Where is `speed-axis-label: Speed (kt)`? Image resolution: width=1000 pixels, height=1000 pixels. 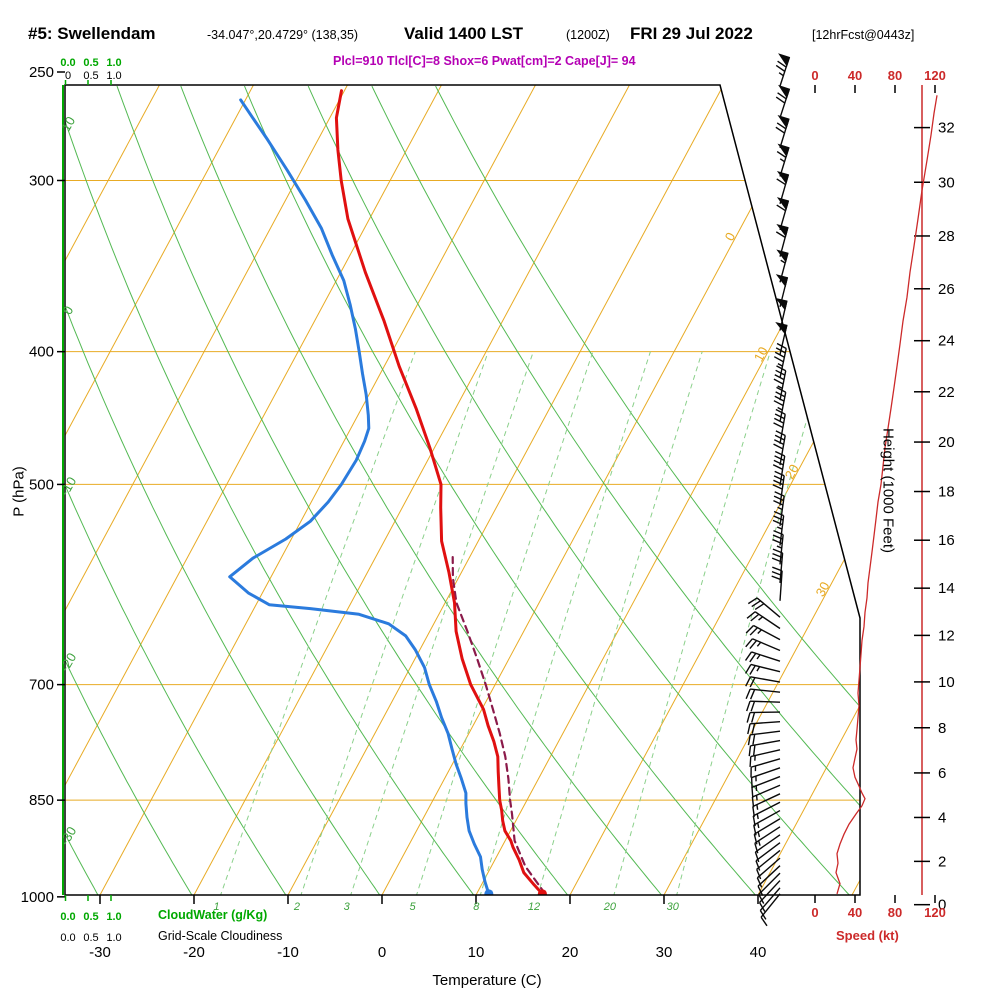 speed-axis-label: Speed (kt) is located at coordinates (867, 935).